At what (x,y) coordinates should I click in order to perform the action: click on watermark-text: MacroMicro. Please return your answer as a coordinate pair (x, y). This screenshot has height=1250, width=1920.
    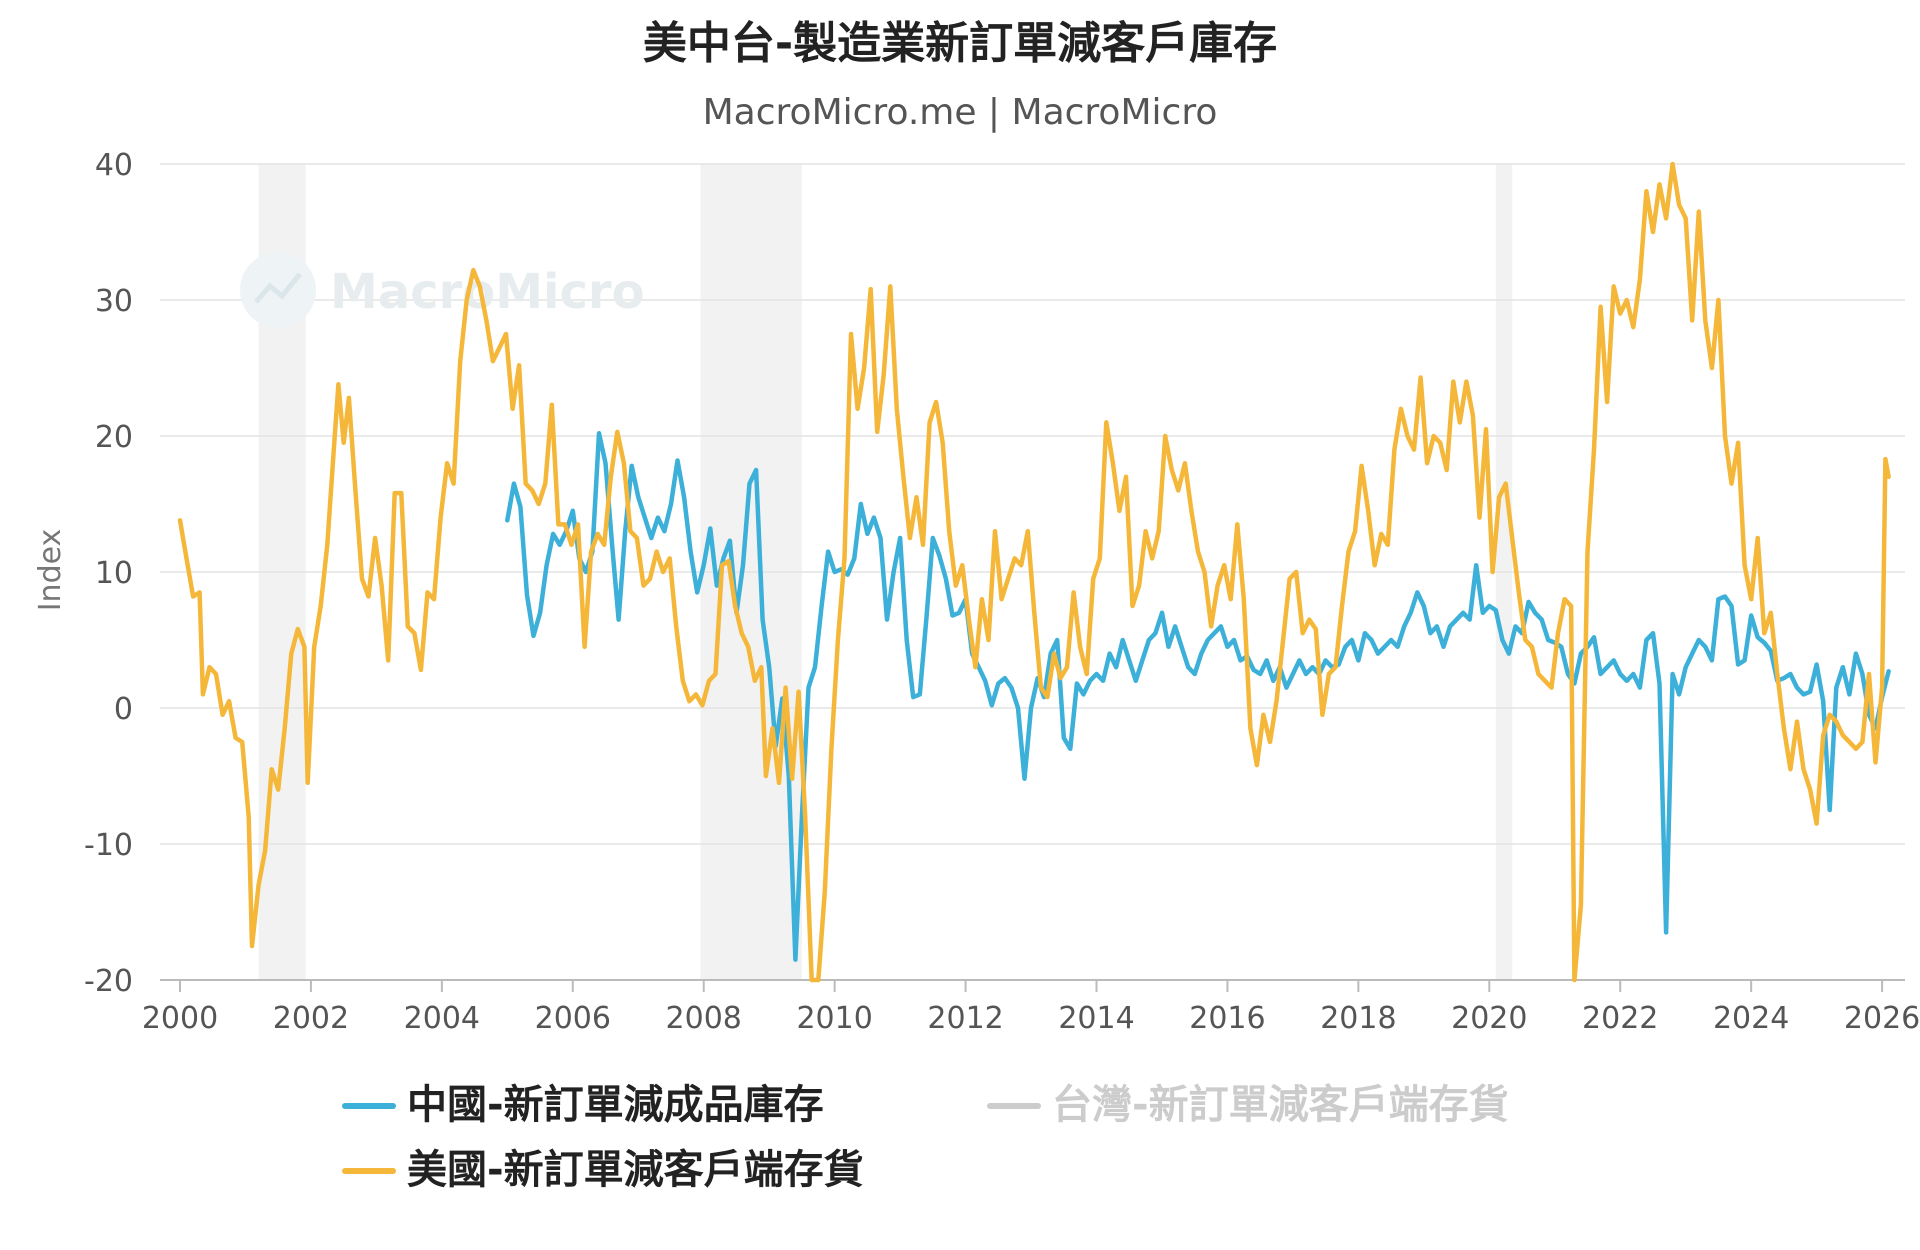
    Looking at the image, I should click on (487, 292).